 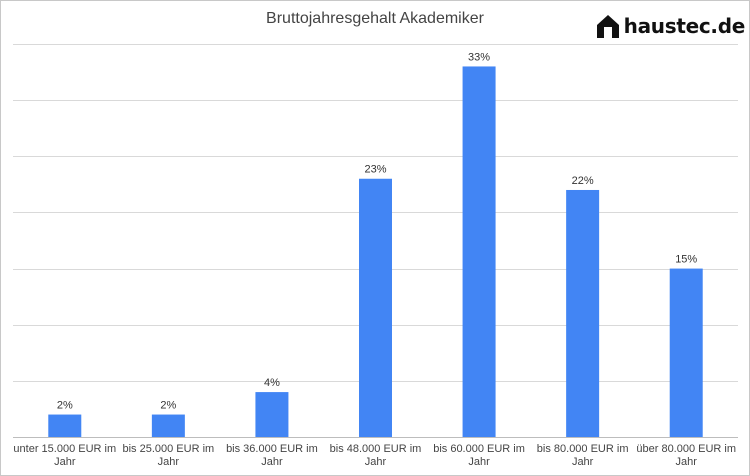 I want to click on chart-title: Bruttojahresgehalt Akademiker, so click(x=375, y=18).